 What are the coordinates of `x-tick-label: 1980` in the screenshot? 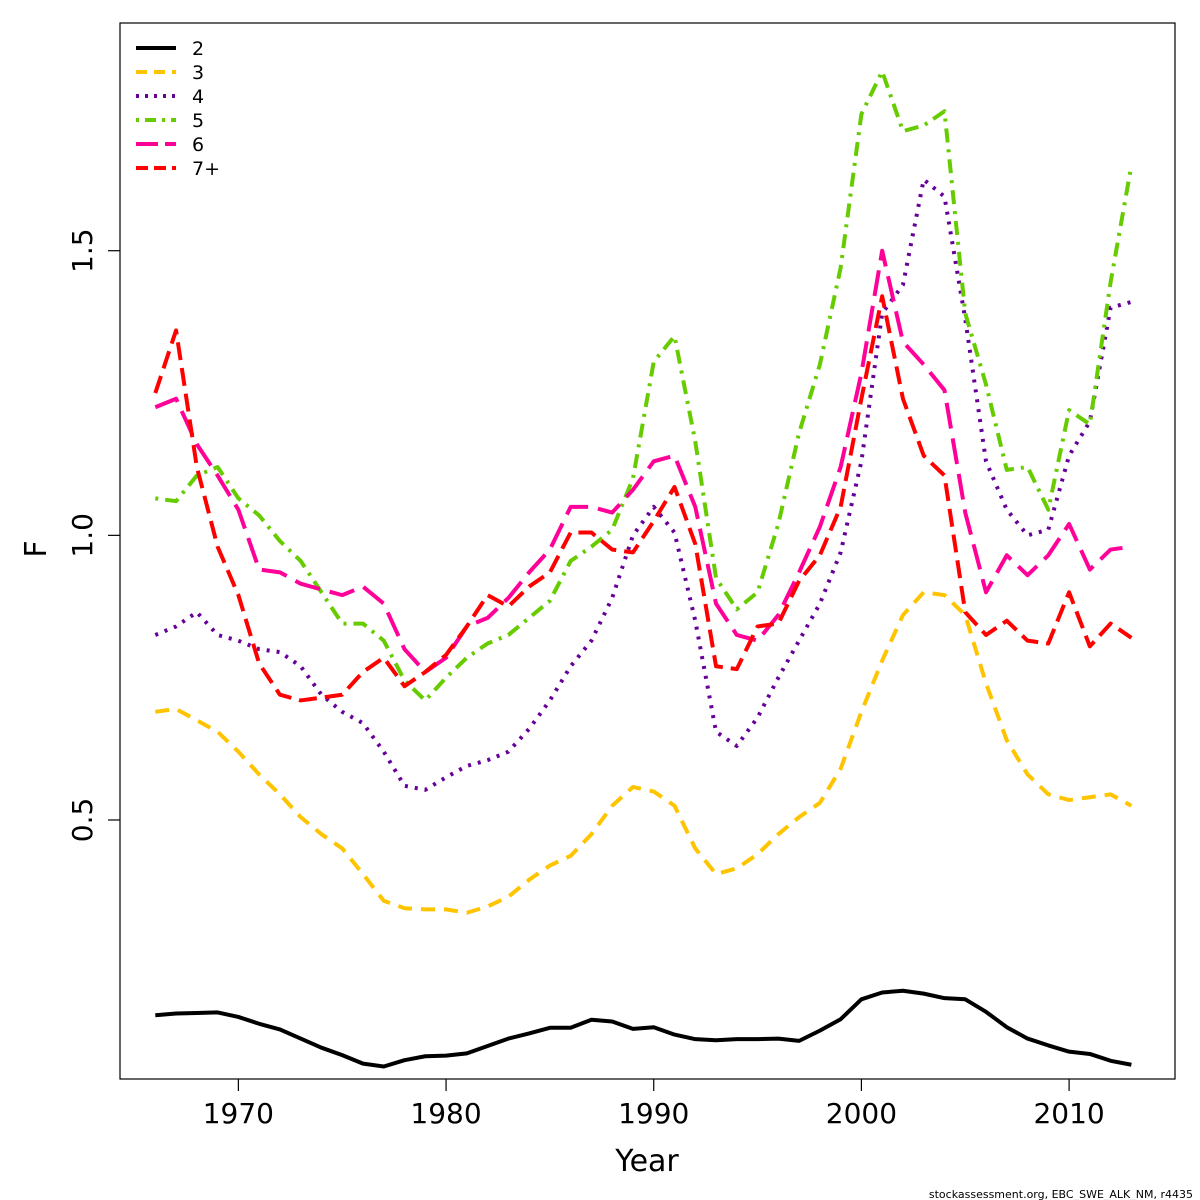 It's located at (445, 1113).